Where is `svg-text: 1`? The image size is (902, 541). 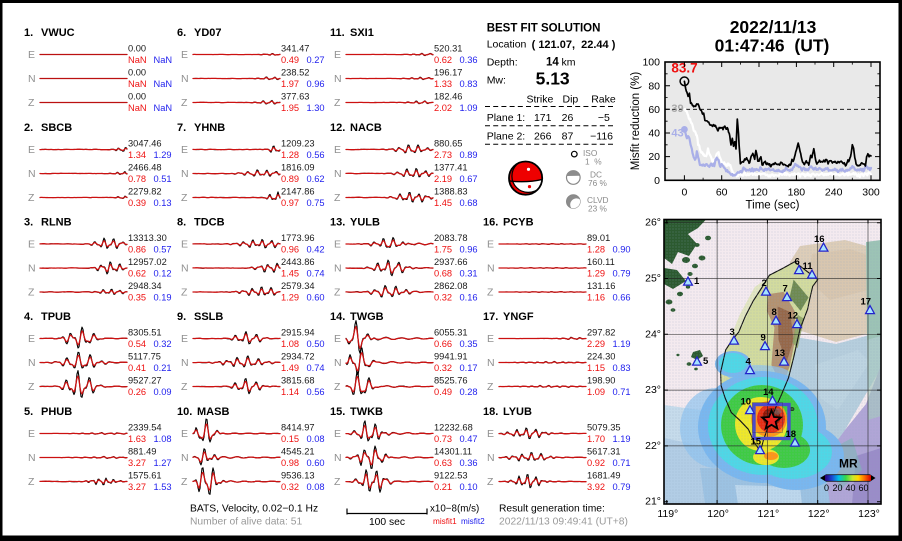 svg-text: 1 is located at coordinates (697, 281).